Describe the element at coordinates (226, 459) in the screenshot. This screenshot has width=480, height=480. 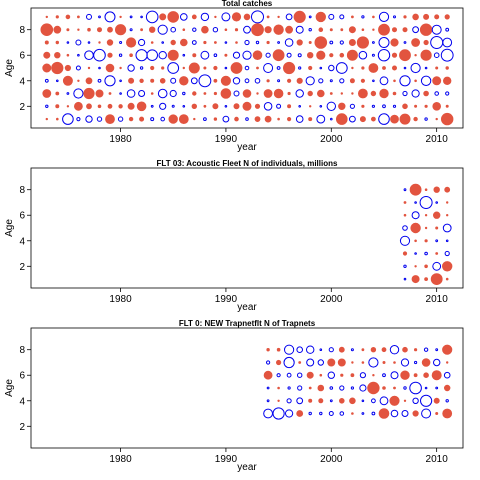
I see `x-tick-label: 1990` at that location.